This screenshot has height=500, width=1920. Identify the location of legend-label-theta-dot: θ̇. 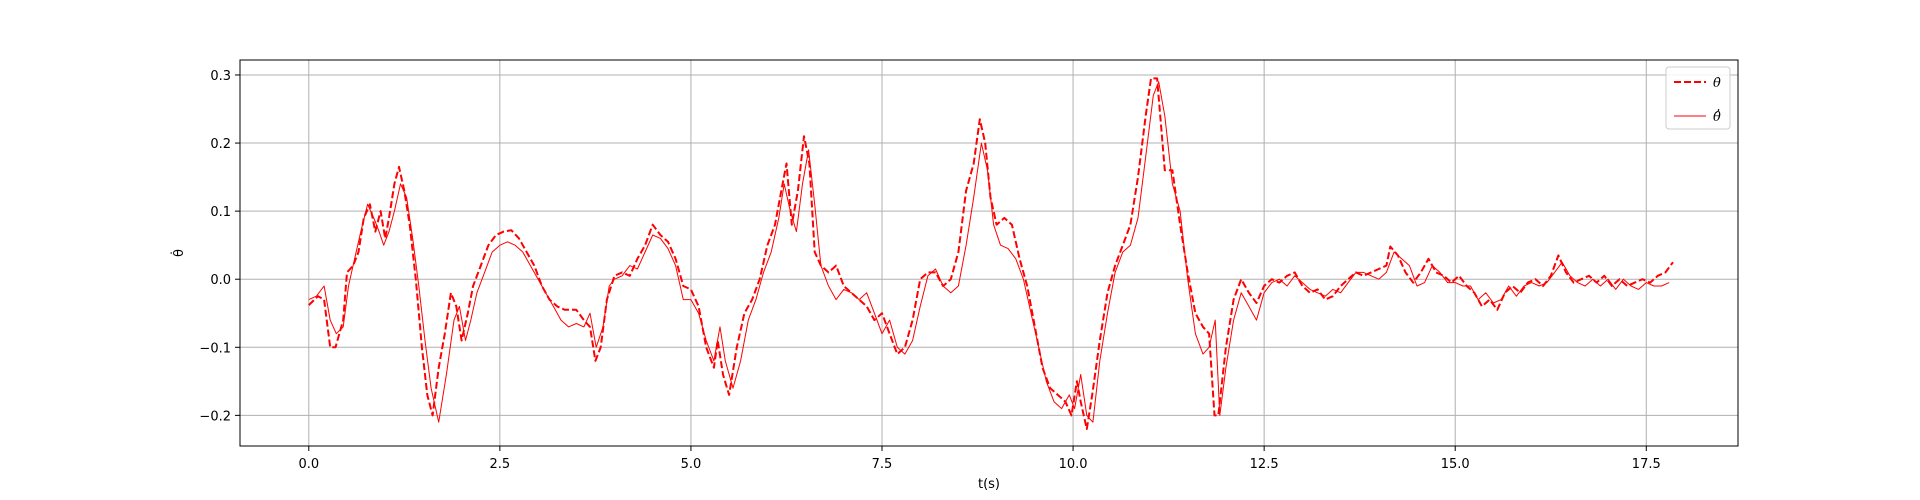
(1717, 83).